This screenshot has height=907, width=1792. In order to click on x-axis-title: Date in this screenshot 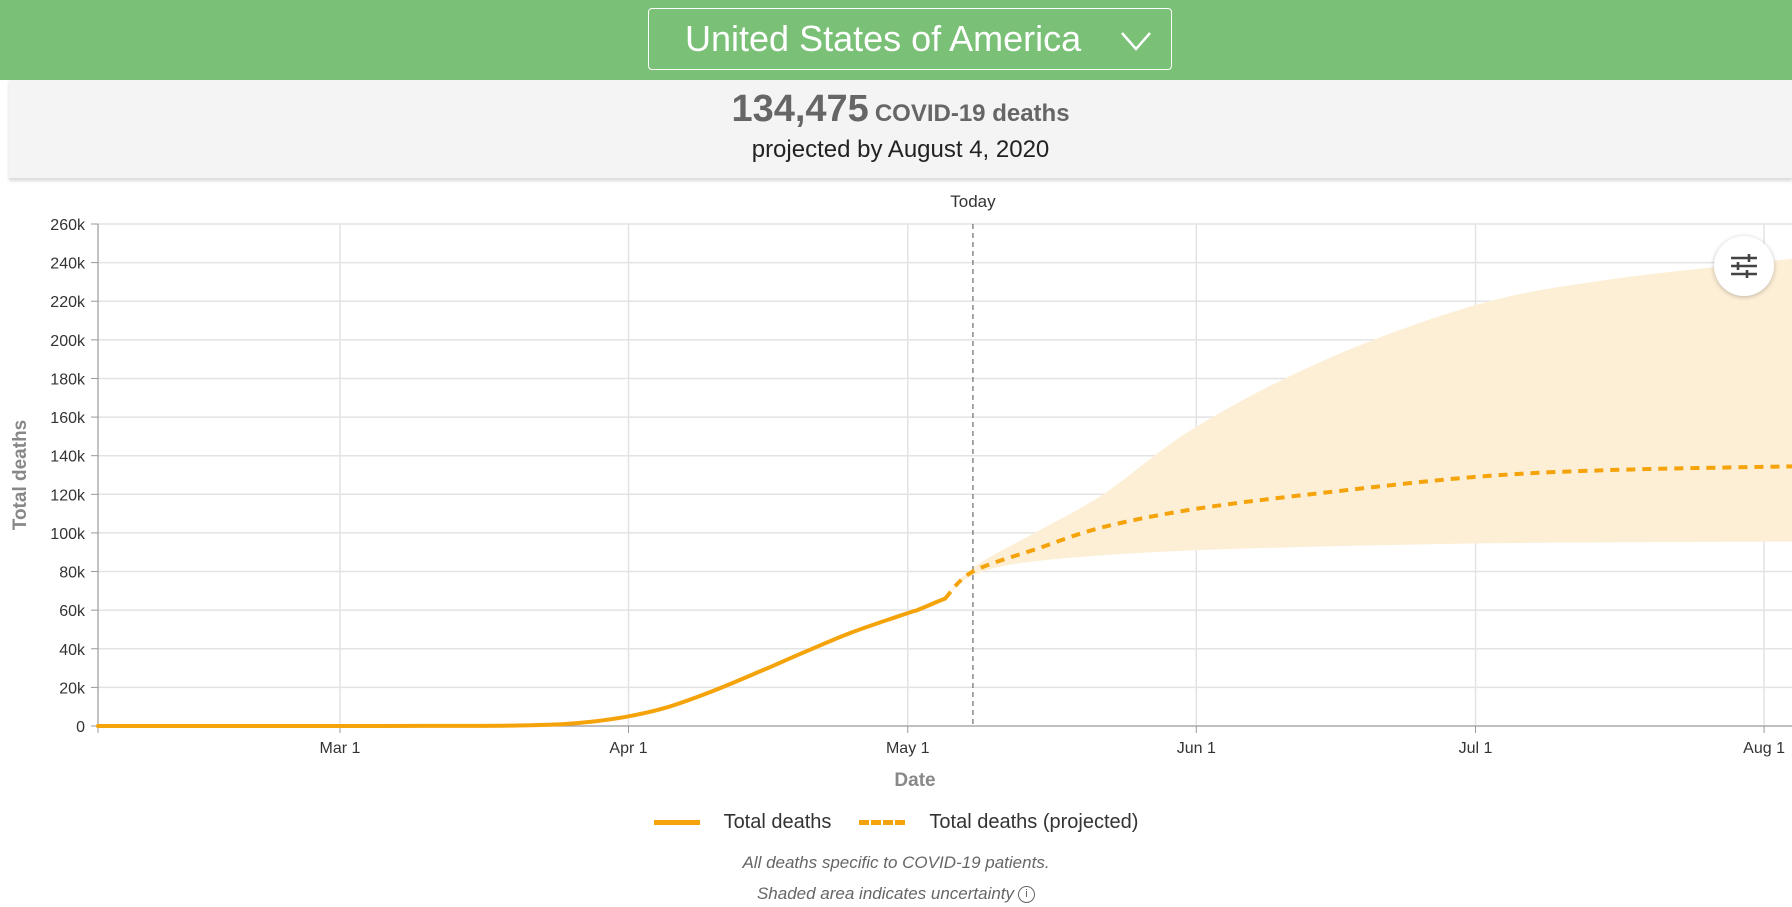, I will do `click(914, 780)`.